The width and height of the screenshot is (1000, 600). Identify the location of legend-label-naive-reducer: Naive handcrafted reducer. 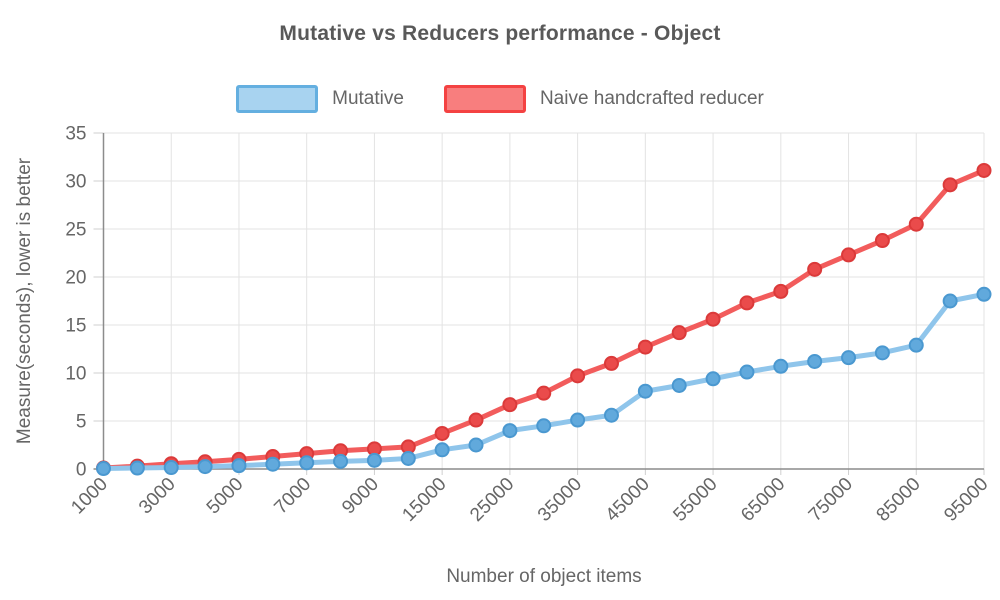
(651, 98).